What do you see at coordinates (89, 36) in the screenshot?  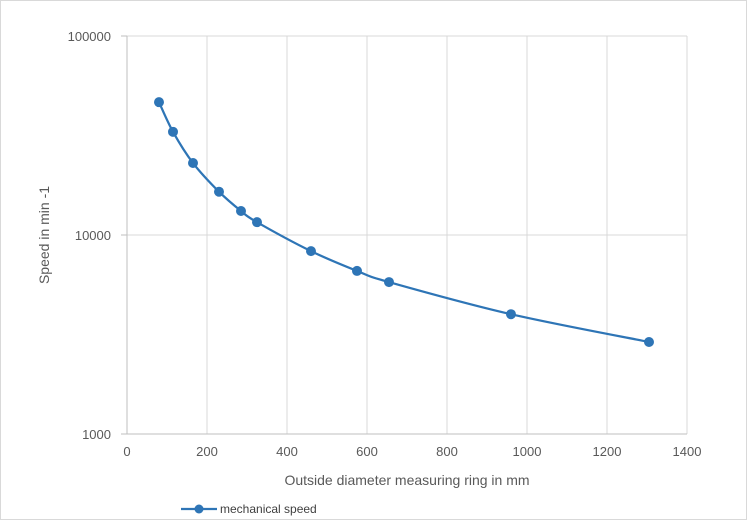 I see `y-tick-label: 100000` at bounding box center [89, 36].